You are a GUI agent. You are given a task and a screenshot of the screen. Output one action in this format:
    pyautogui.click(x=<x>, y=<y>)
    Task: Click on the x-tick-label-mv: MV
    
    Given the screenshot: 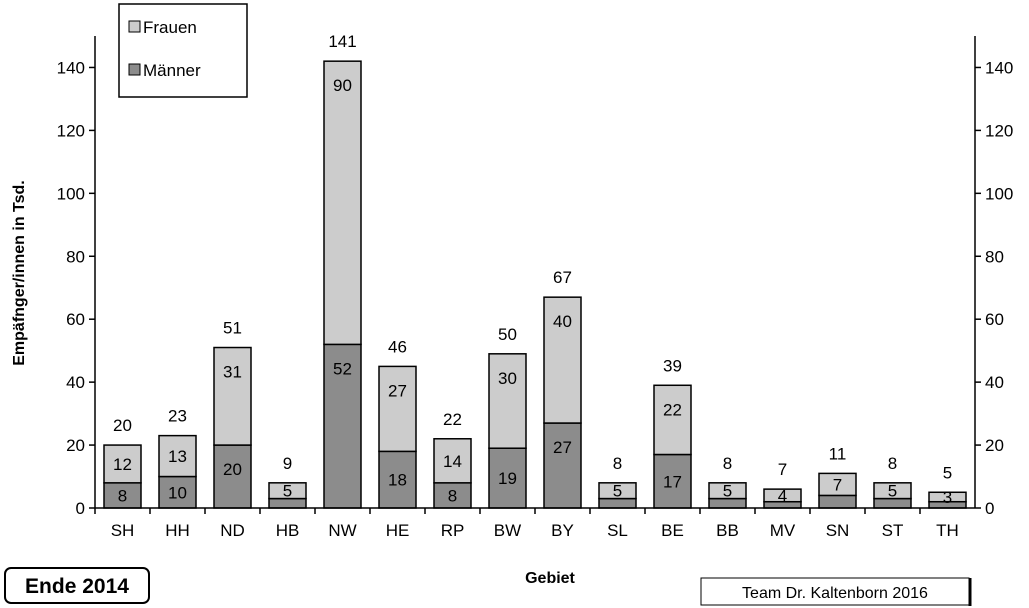 What is the action you would take?
    pyautogui.click(x=783, y=530)
    